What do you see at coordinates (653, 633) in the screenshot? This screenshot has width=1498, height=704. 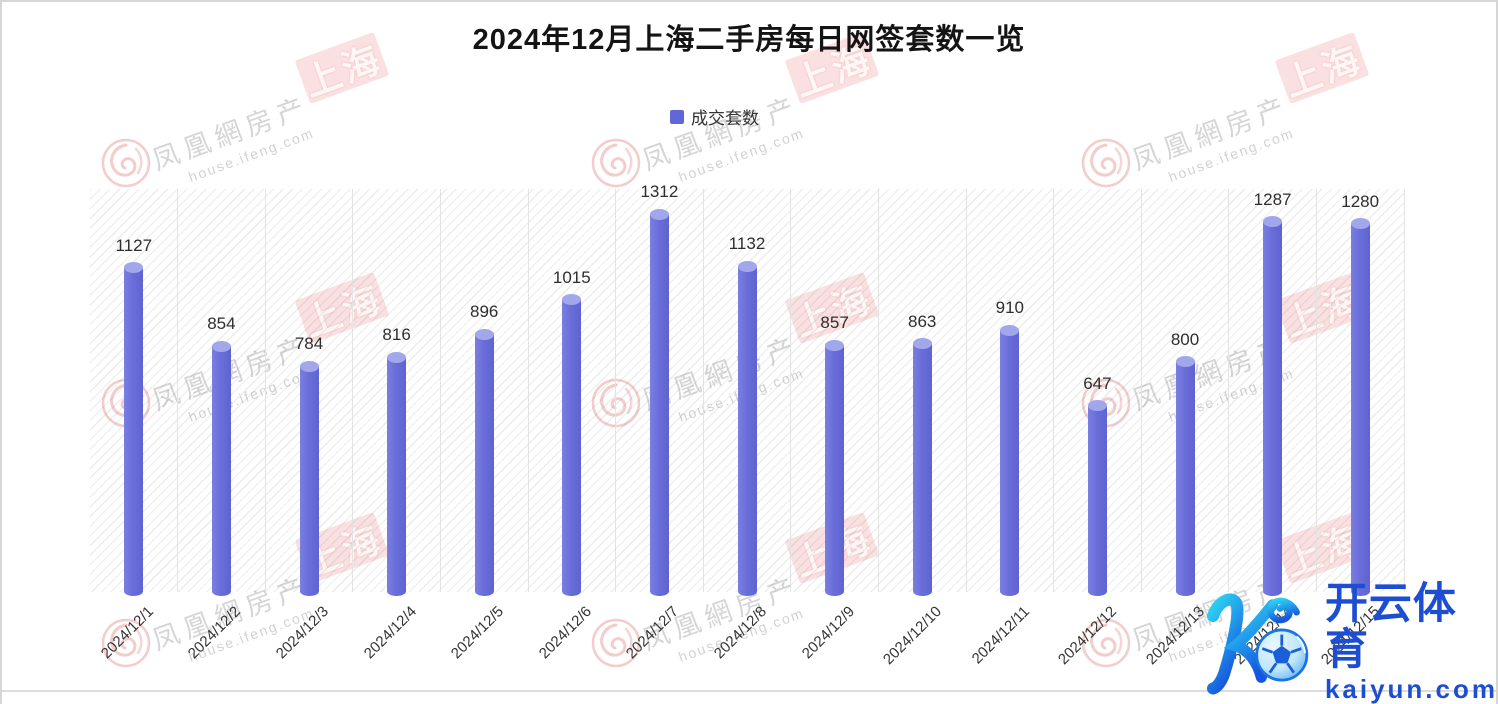 I see `x-axis-tick-label: 2024/12/7` at bounding box center [653, 633].